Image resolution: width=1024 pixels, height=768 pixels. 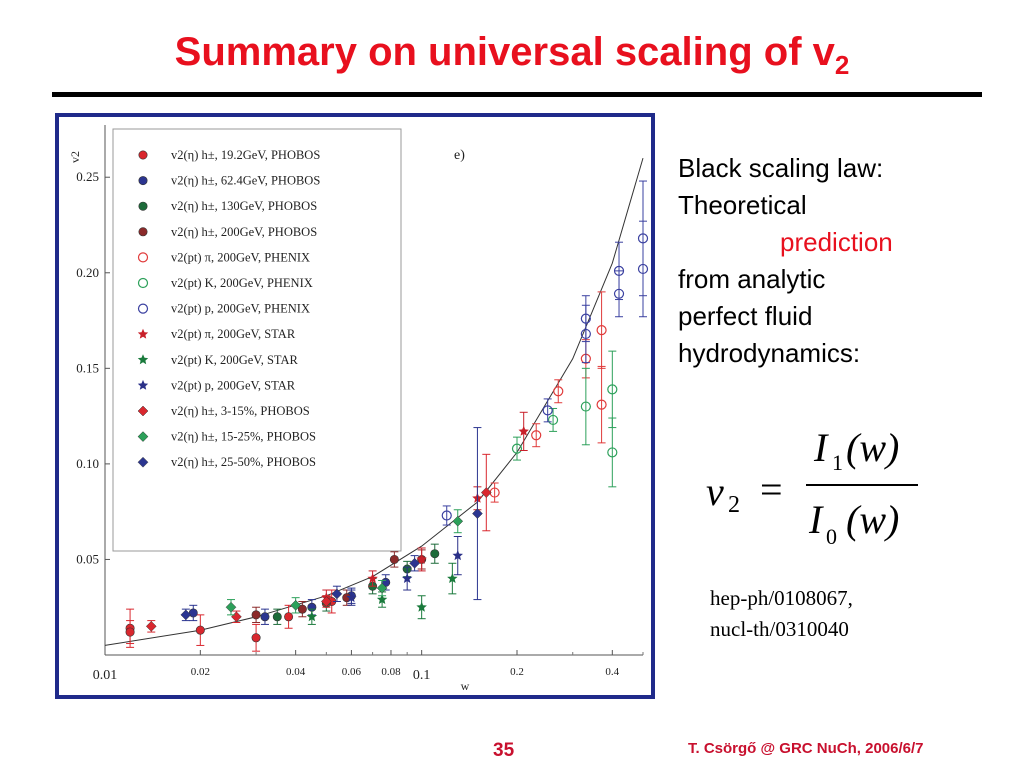 What do you see at coordinates (233, 385) in the screenshot?
I see `legend-label: v2(pt) p, 200GeV, STAR` at bounding box center [233, 385].